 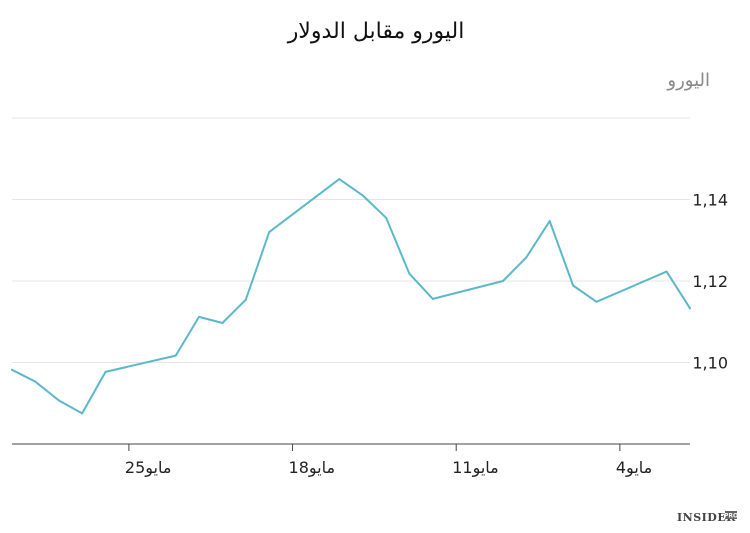 What do you see at coordinates (475, 468) in the screenshot?
I see `x-tick-label-2: مايو11` at bounding box center [475, 468].